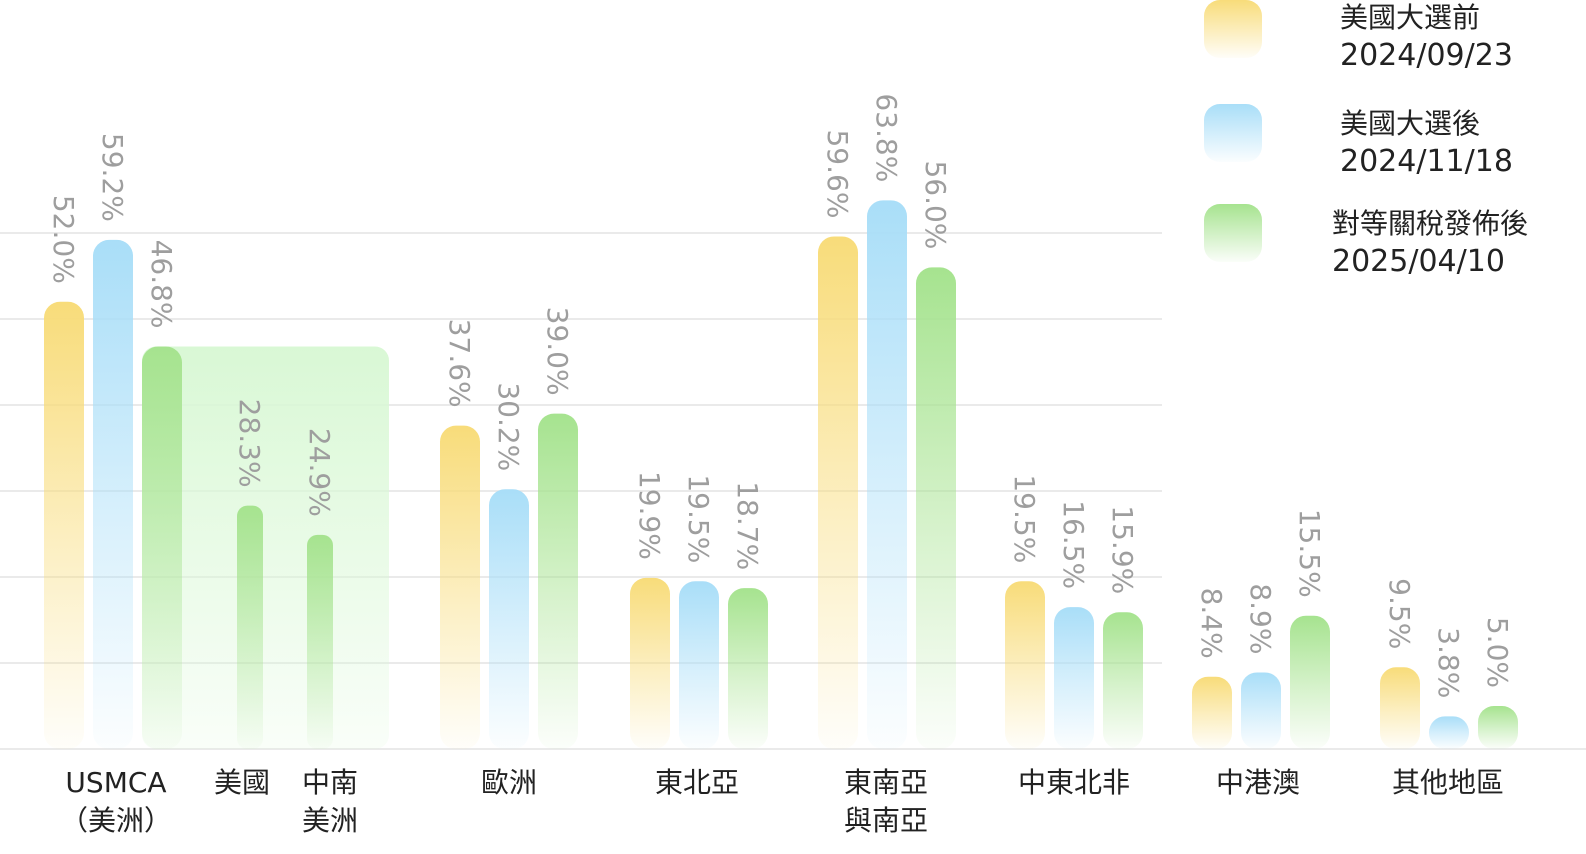 Image resolution: width=1586 pixels, height=854 pixels. Describe the element at coordinates (242, 782) in the screenshot. I see `sub-category-label: 美國` at that location.